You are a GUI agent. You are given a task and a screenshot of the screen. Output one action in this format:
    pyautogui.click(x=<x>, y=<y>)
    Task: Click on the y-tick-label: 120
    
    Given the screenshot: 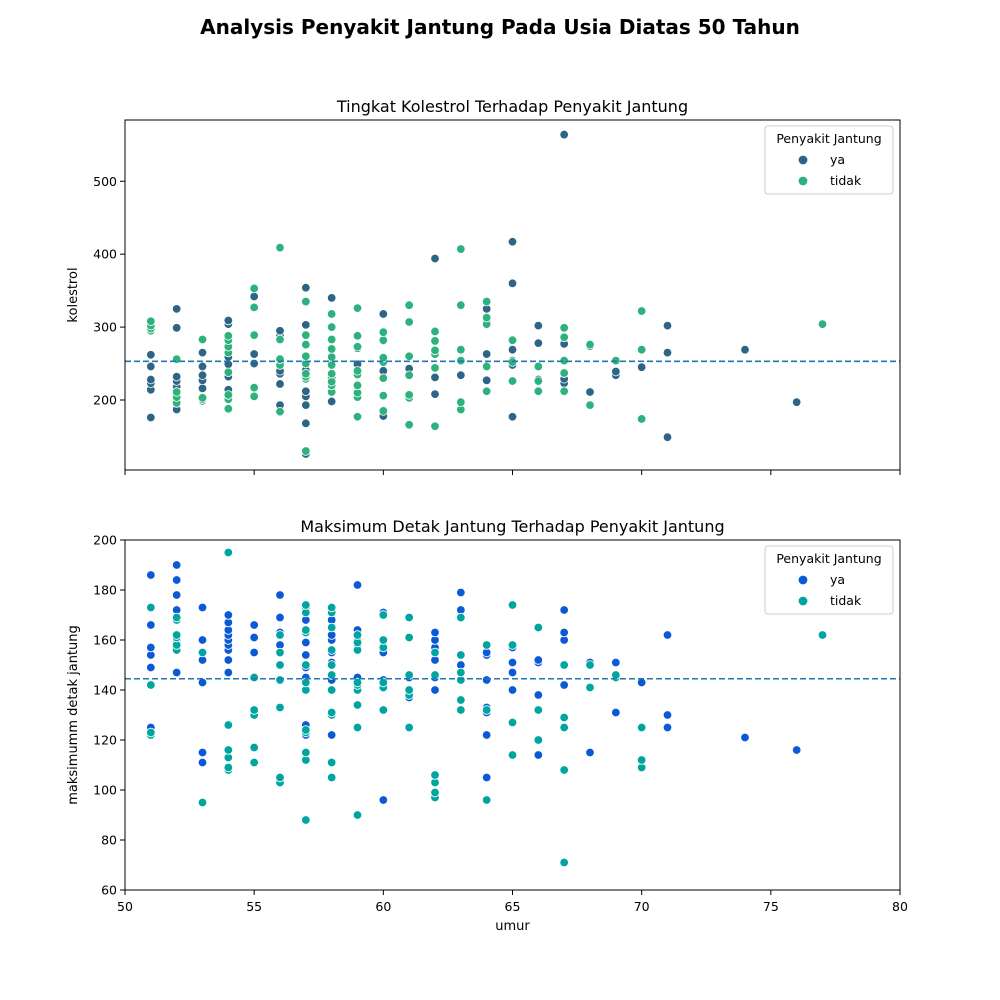 What is the action you would take?
    pyautogui.click(x=105, y=740)
    